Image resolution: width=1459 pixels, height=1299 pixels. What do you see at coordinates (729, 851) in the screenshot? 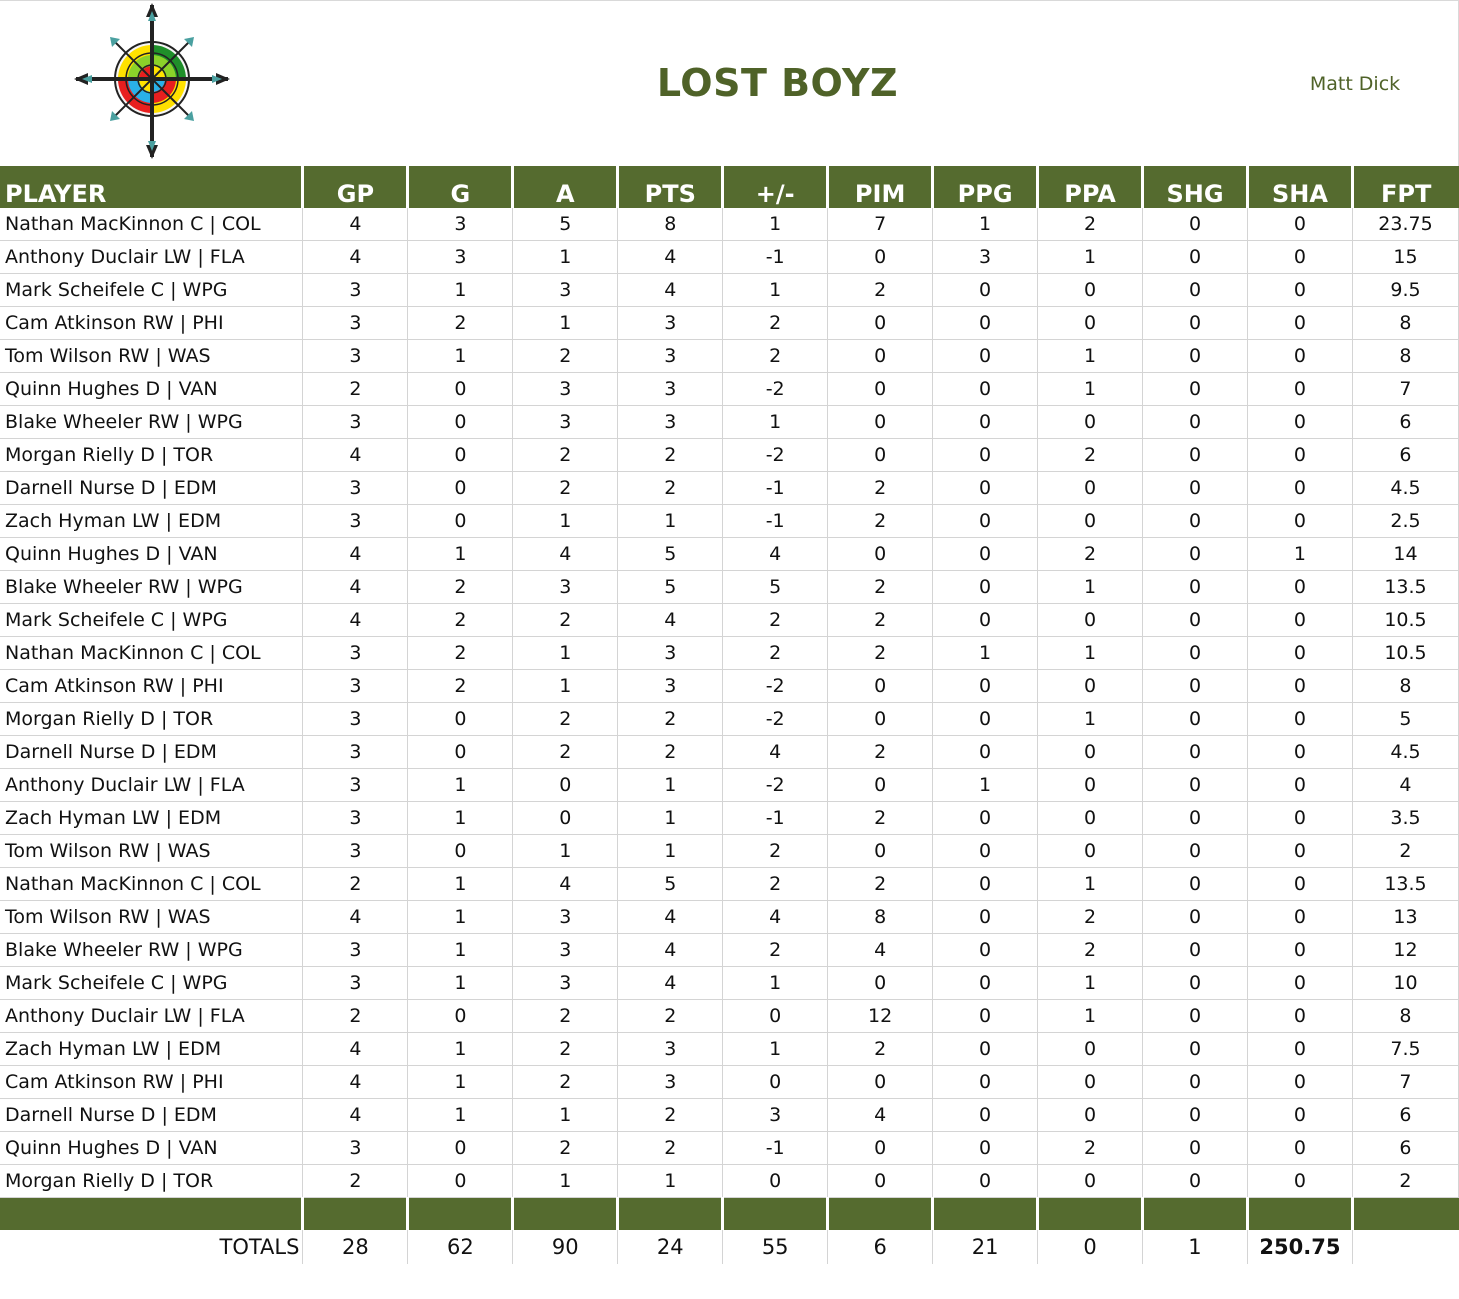
I see `table-row: Tom Wilson RW | WAS 3 0 1 1 2 0 0 0 0 0 2` at bounding box center [729, 851].